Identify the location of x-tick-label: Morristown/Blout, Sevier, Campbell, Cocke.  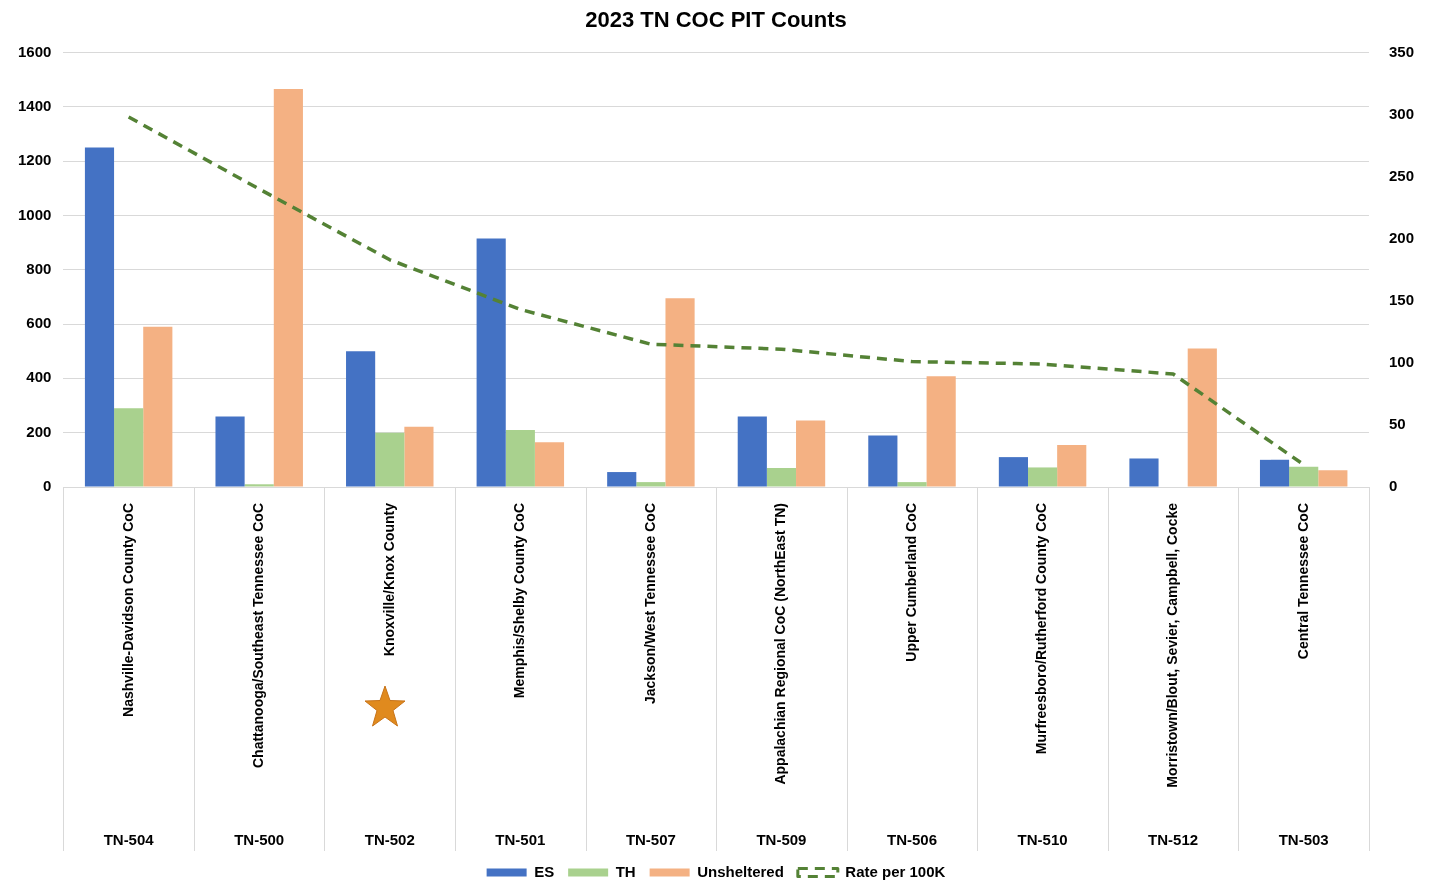
(1171, 645).